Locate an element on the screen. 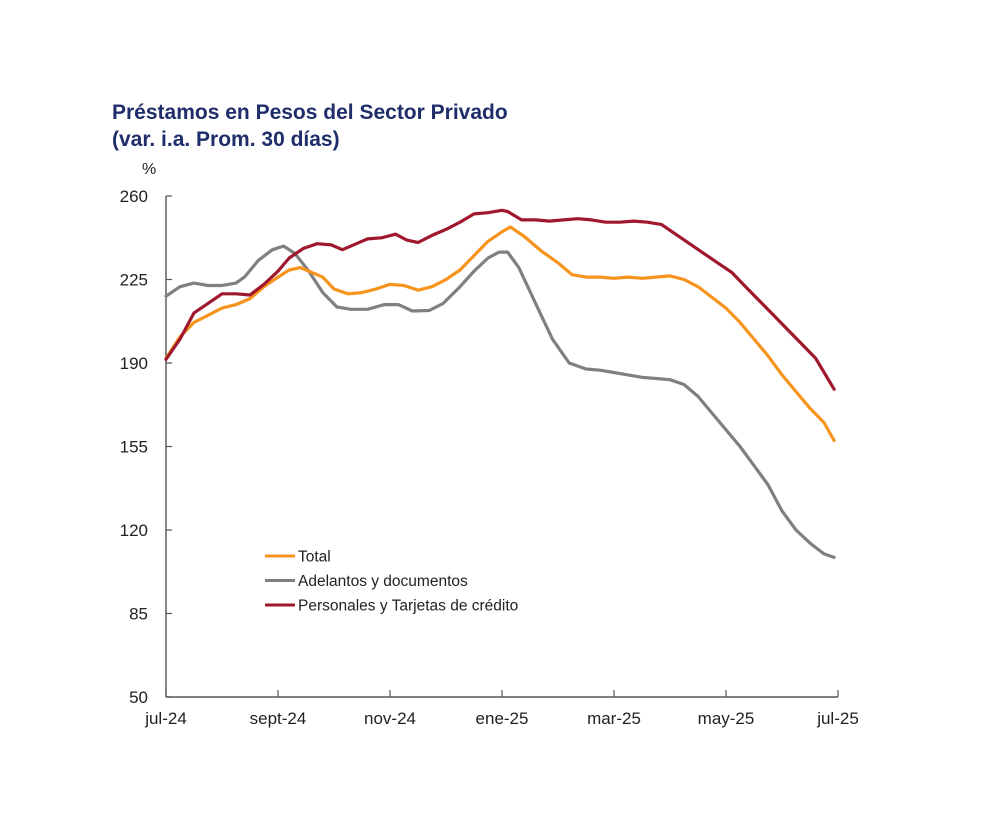 The height and width of the screenshot is (825, 992). legend-label: Total is located at coordinates (314, 557).